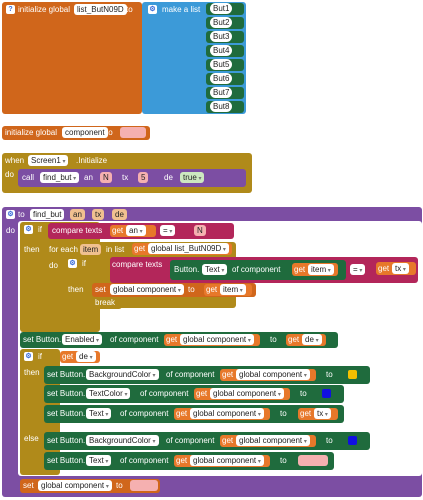 This screenshot has height=500, width=423. Describe the element at coordinates (60, 177) in the screenshot. I see `proc-dropdown: find_but` at that location.